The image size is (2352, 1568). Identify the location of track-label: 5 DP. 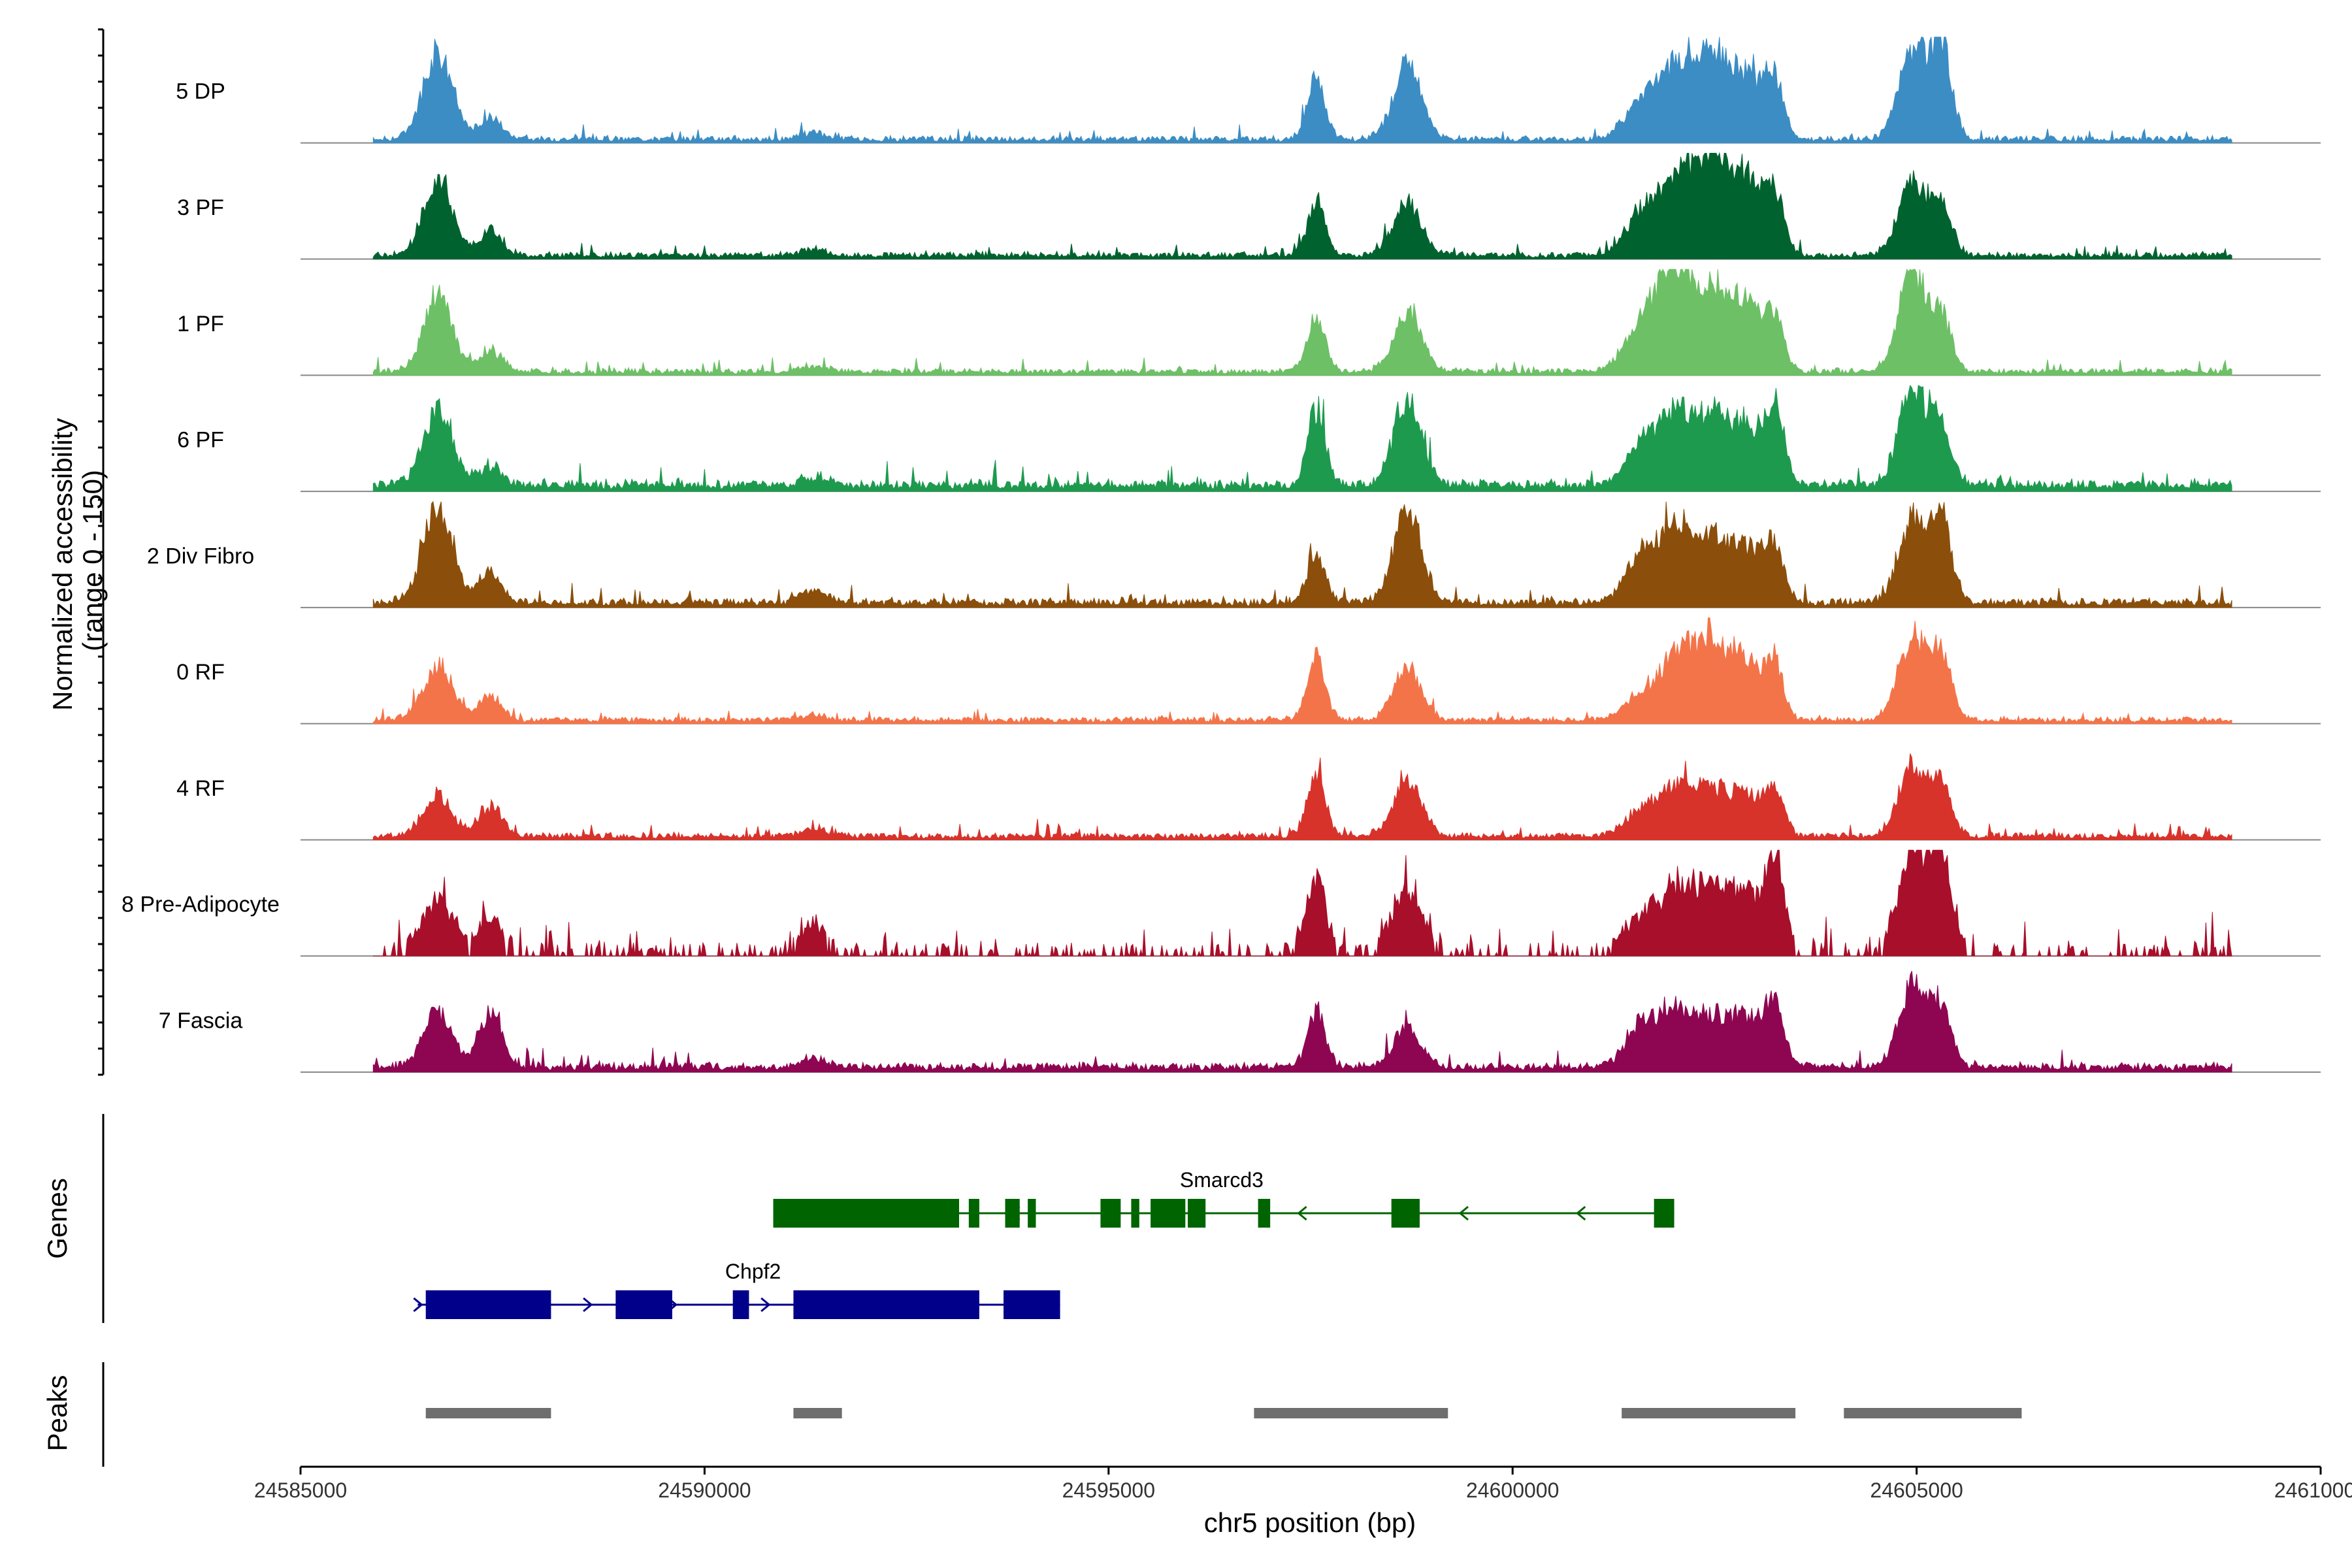
(200, 91).